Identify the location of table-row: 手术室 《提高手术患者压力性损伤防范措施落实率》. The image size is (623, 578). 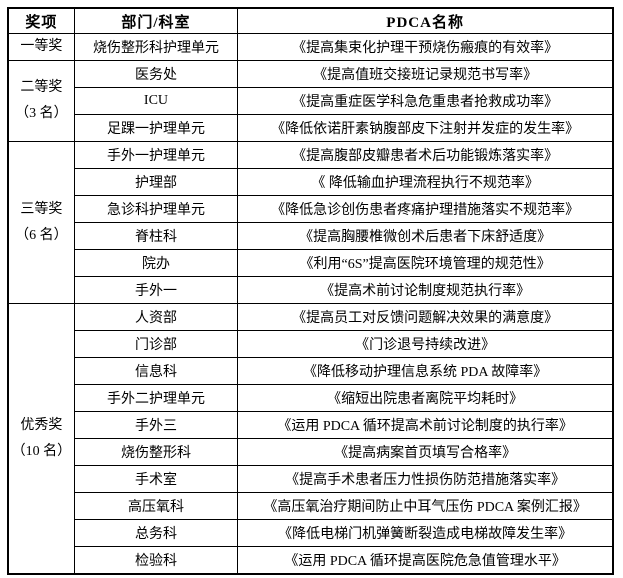
(311, 479).